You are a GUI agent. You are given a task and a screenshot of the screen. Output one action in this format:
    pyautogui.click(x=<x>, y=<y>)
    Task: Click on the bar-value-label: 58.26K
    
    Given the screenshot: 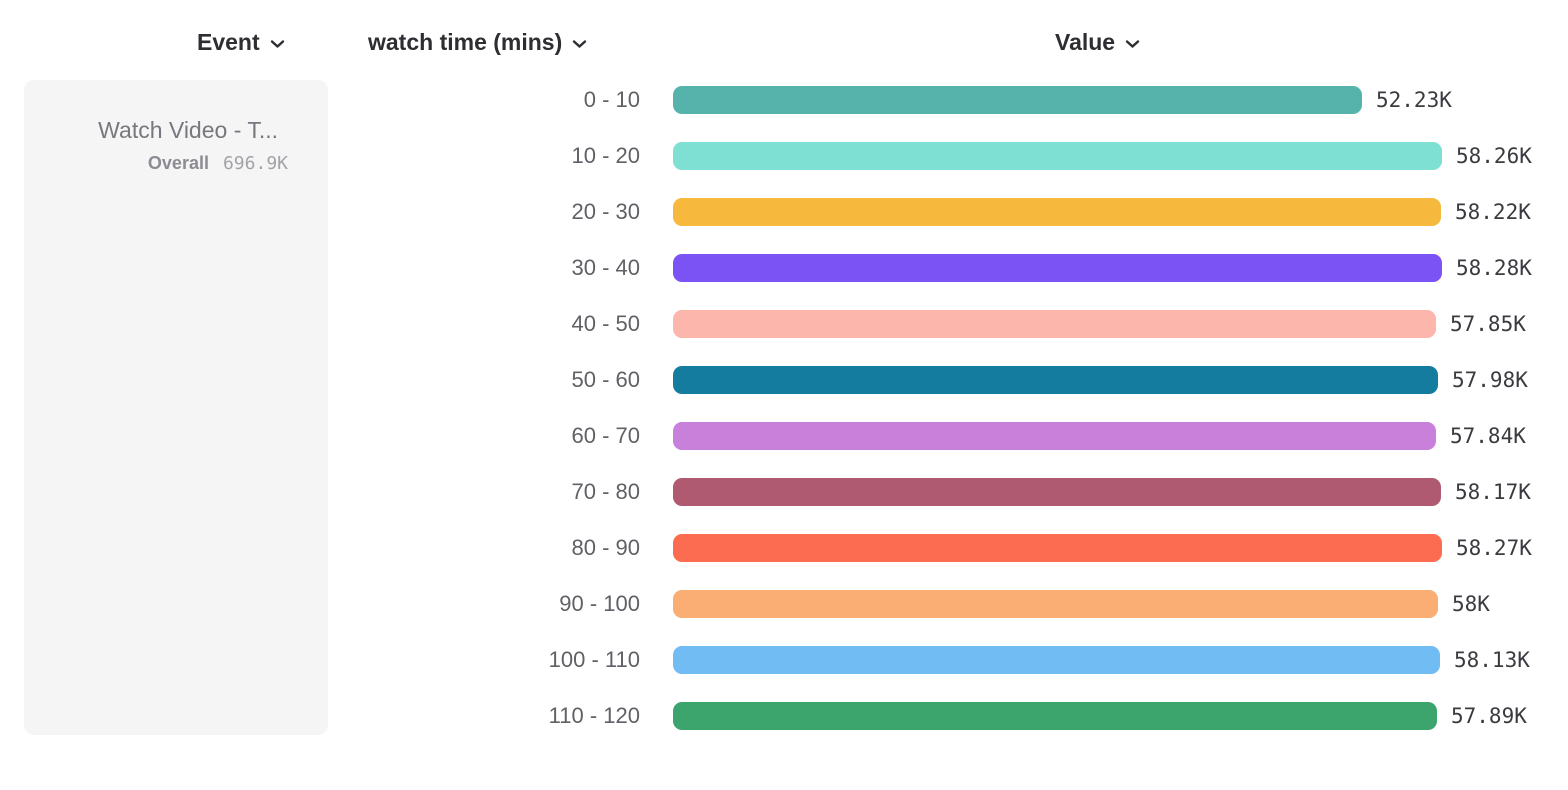 What is the action you would take?
    pyautogui.click(x=1494, y=156)
    